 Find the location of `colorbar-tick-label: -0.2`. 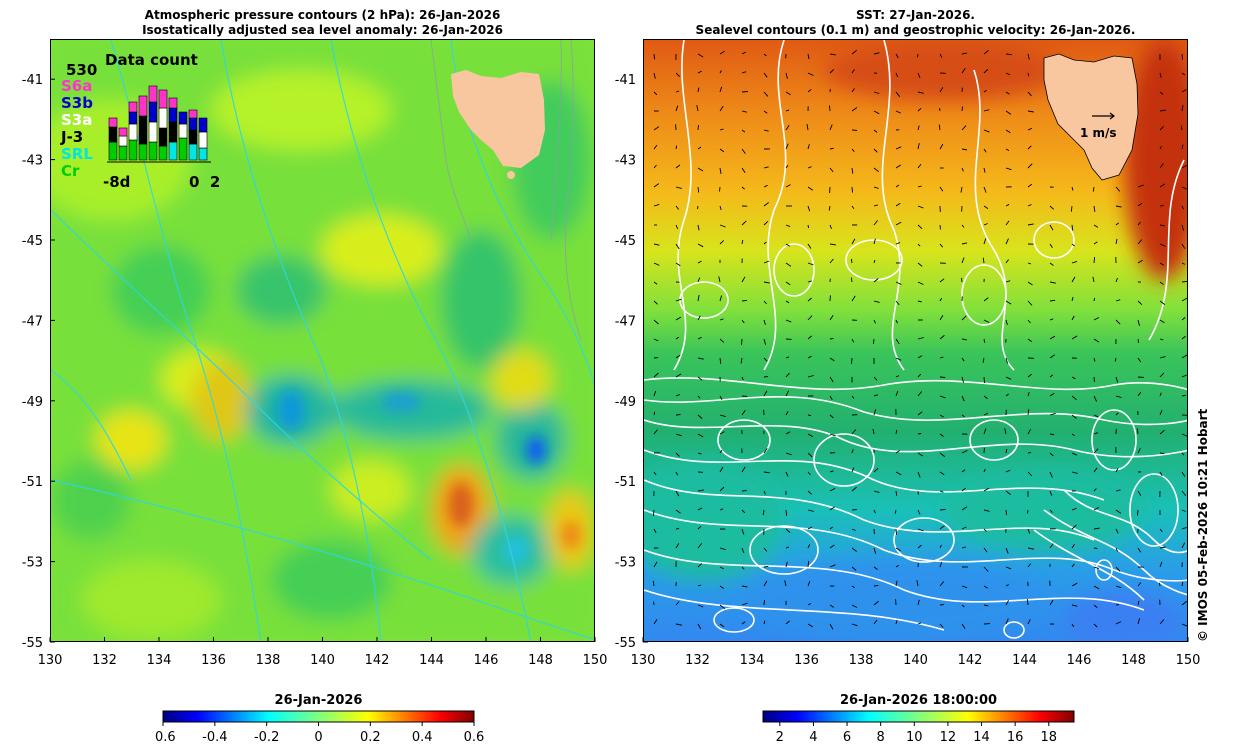

colorbar-tick-label: -0.2 is located at coordinates (266, 737).